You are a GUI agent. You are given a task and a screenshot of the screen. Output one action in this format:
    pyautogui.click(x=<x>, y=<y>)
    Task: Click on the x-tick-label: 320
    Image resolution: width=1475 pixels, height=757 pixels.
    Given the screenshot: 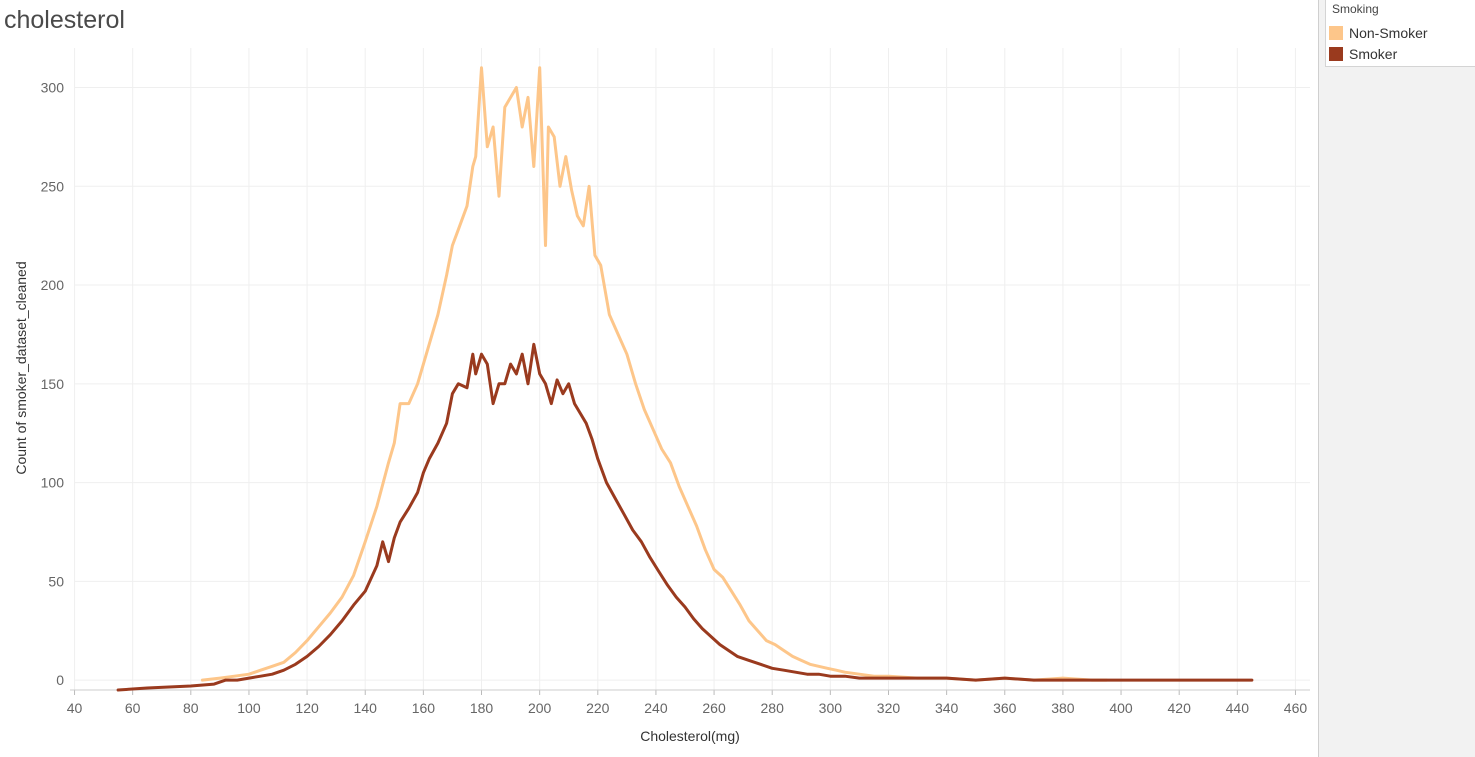 What is the action you would take?
    pyautogui.click(x=889, y=708)
    